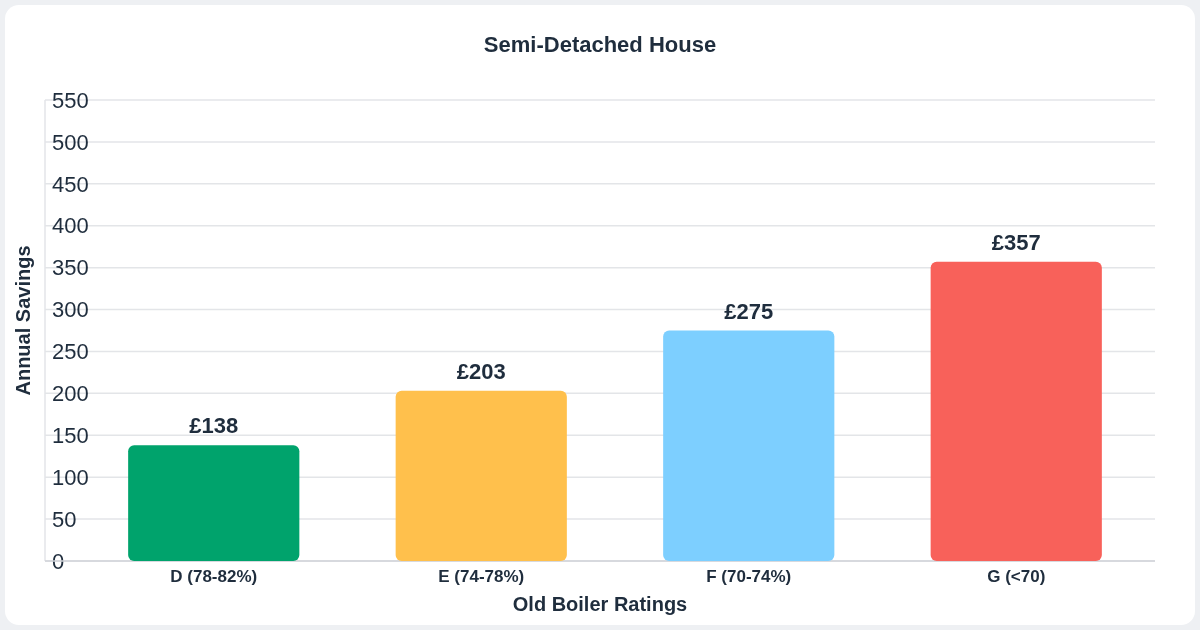 The height and width of the screenshot is (630, 1200). What do you see at coordinates (58, 561) in the screenshot?
I see `y-tick-label: 0` at bounding box center [58, 561].